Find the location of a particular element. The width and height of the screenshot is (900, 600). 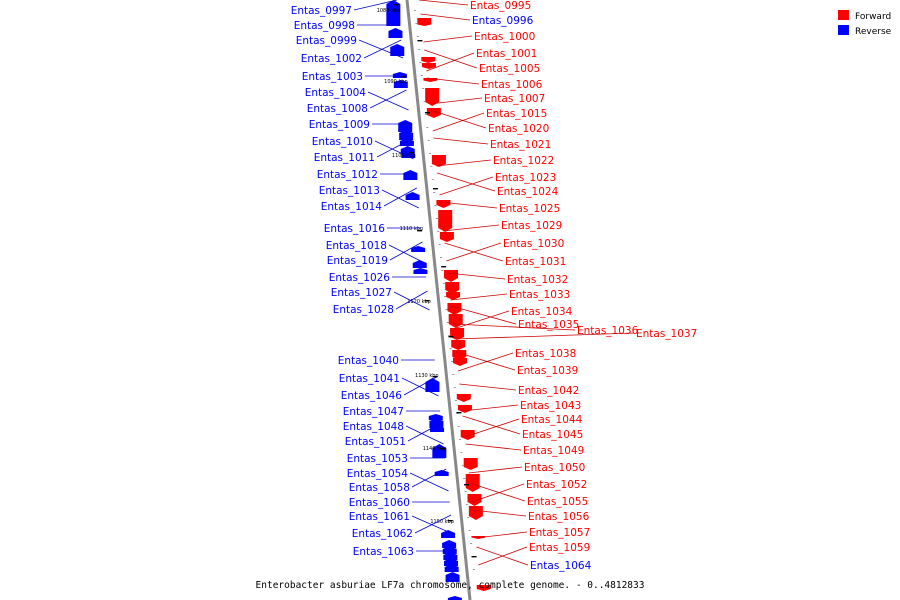

forward-gene-label: Entas_1052 is located at coordinates (529, 491).